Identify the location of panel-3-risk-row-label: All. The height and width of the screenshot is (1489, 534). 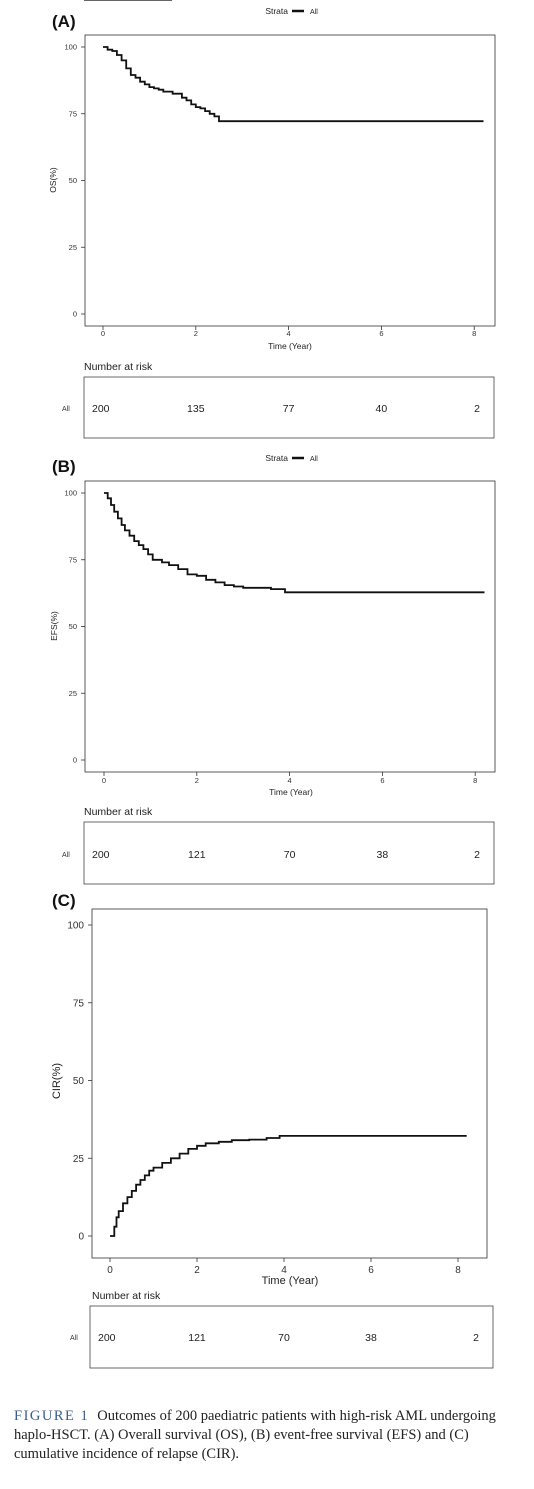
(74, 1338).